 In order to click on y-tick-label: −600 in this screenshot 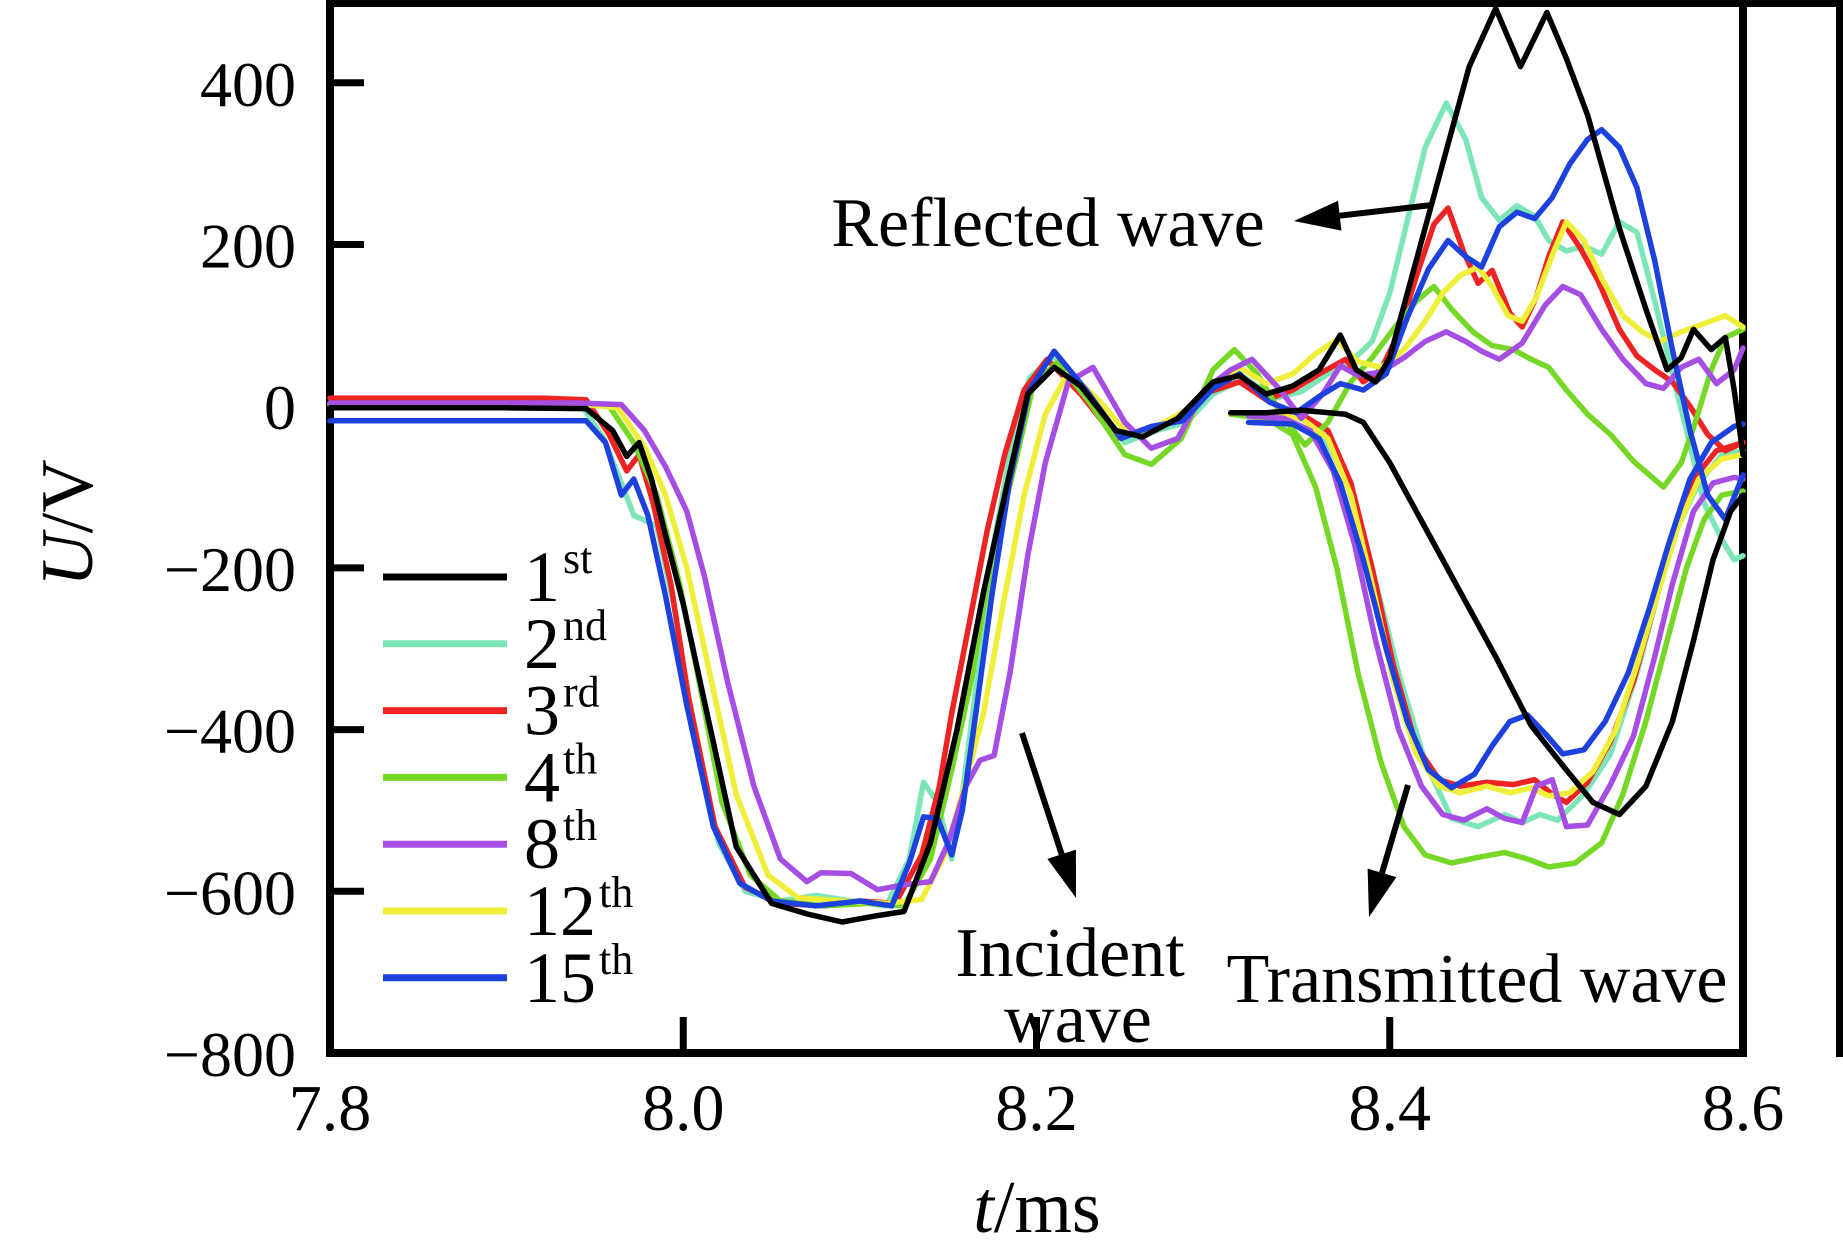, I will do `click(230, 892)`.